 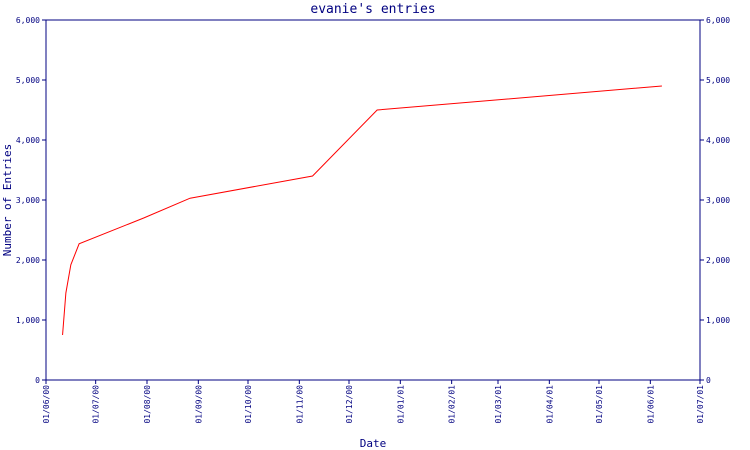 I want to click on x-axis-label: Date, so click(x=373, y=443).